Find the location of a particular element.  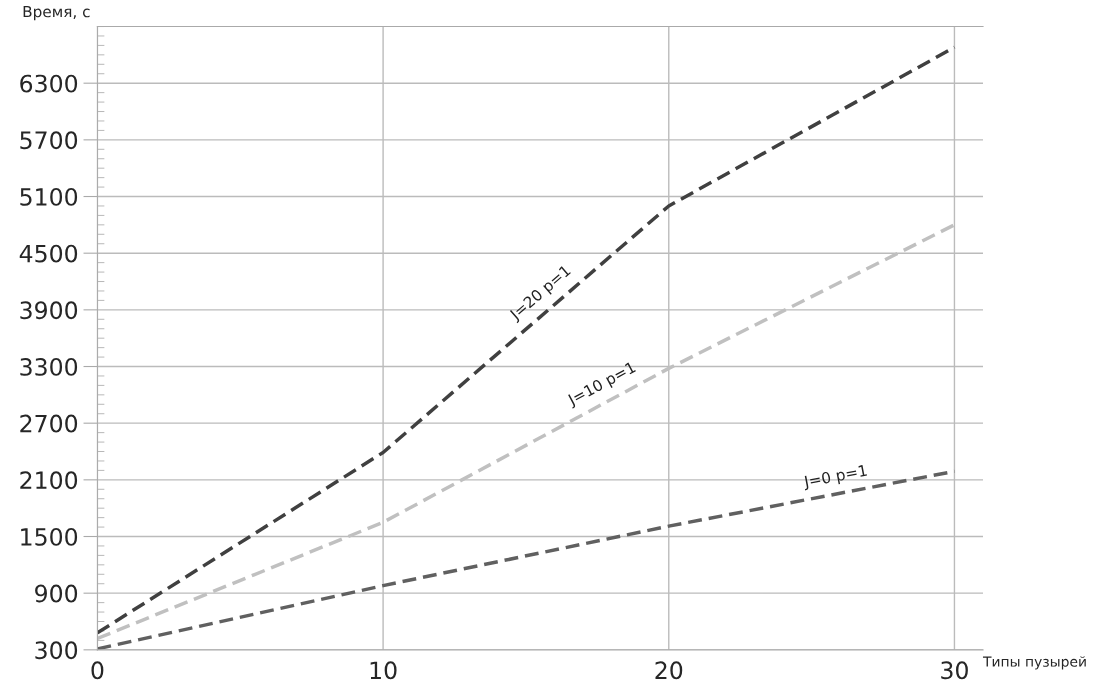

y-tick-label: 900 is located at coordinates (56, 593).